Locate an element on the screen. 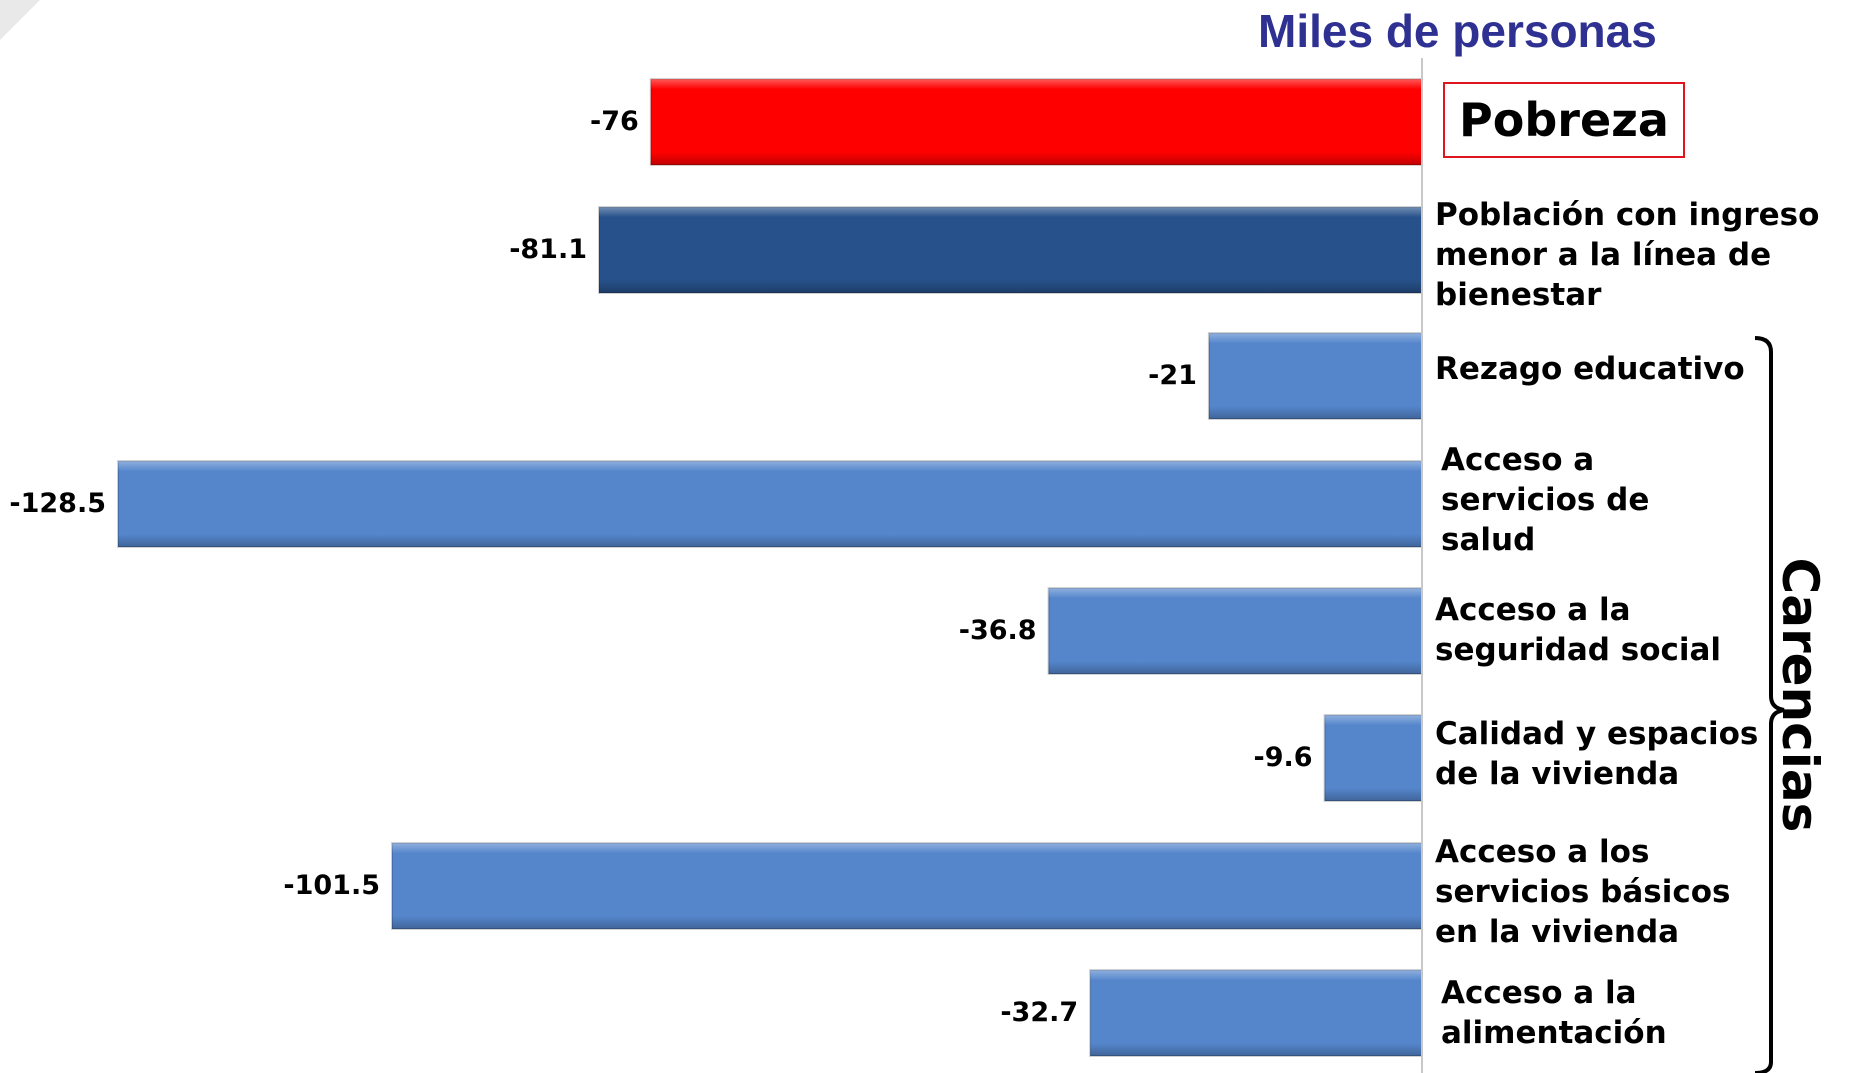 The width and height of the screenshot is (1864, 1073). group-label-carencias: Carencias is located at coordinates (1800, 695).